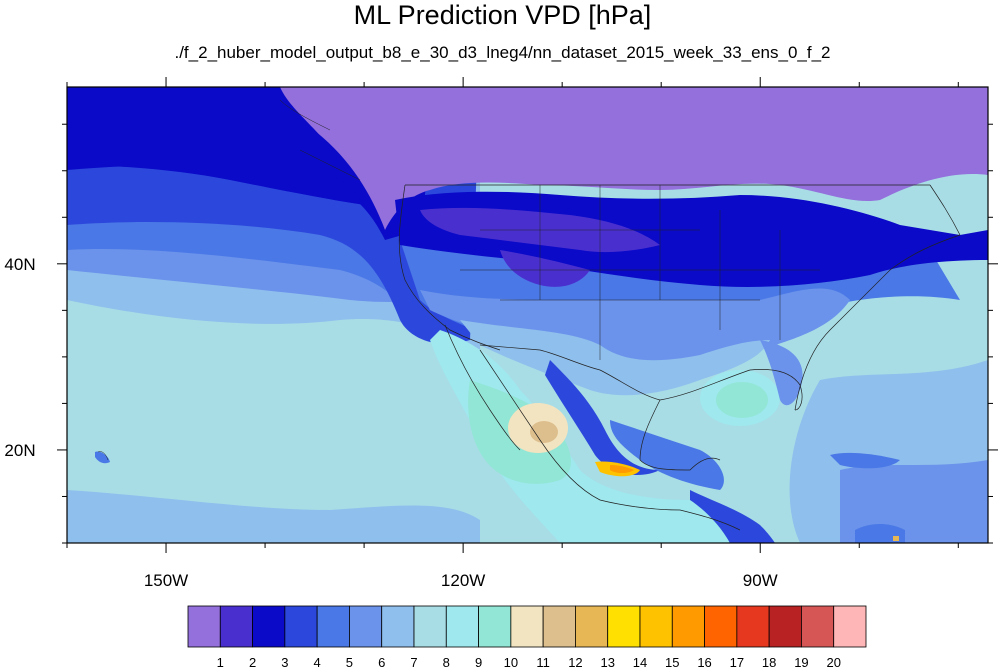 Image resolution: width=1005 pixels, height=672 pixels. Describe the element at coordinates (446, 662) in the screenshot. I see `colorbar-label: 8` at that location.